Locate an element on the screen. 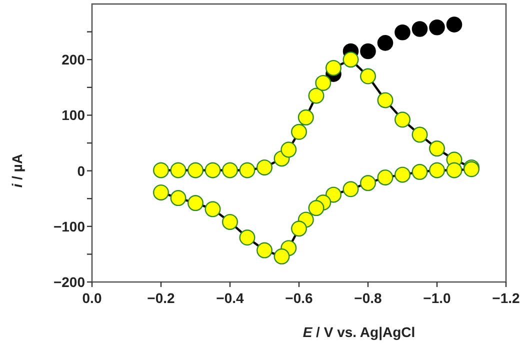  x-tick-label: −0.8 is located at coordinates (368, 298).